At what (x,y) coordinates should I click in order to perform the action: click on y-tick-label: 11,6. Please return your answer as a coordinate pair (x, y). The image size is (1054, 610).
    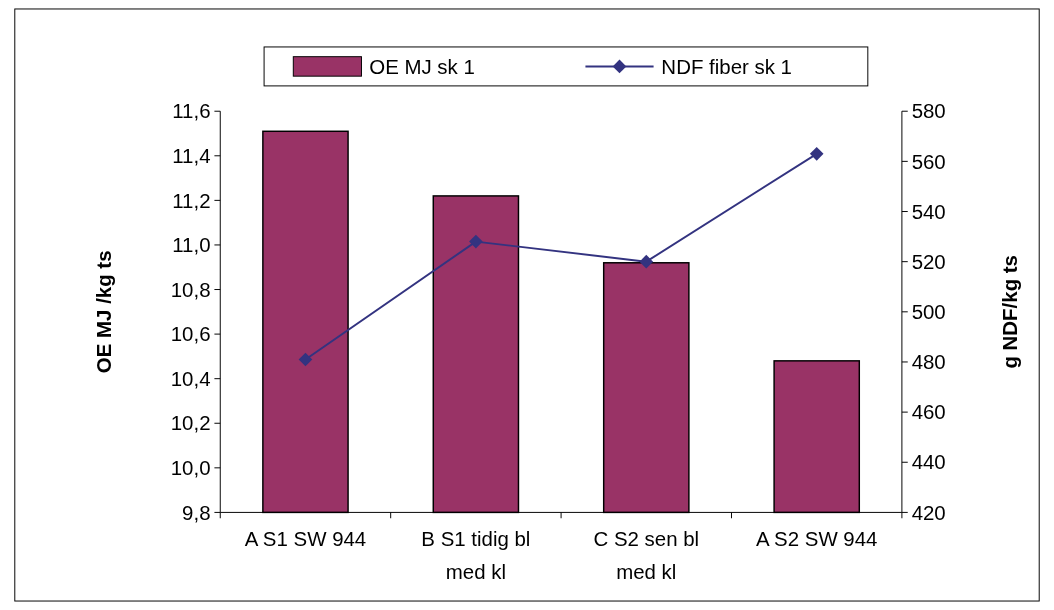
    Looking at the image, I should click on (191, 111).